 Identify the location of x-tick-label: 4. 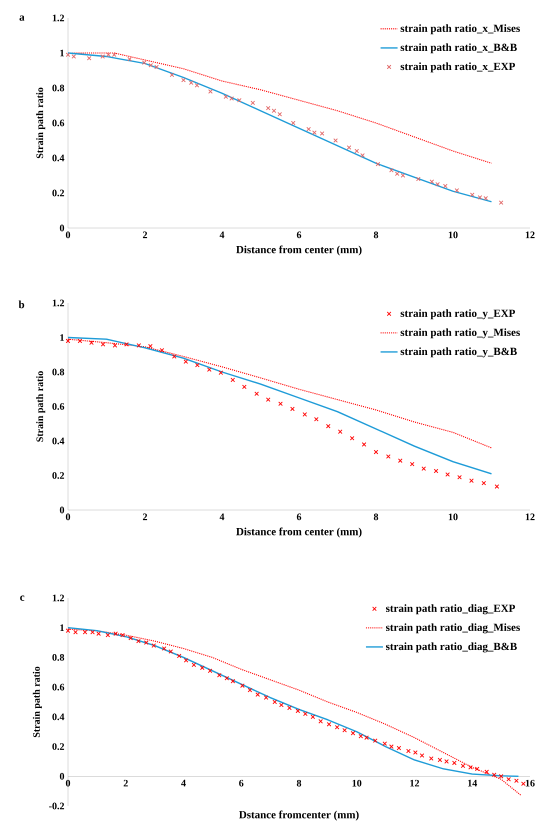
(222, 517).